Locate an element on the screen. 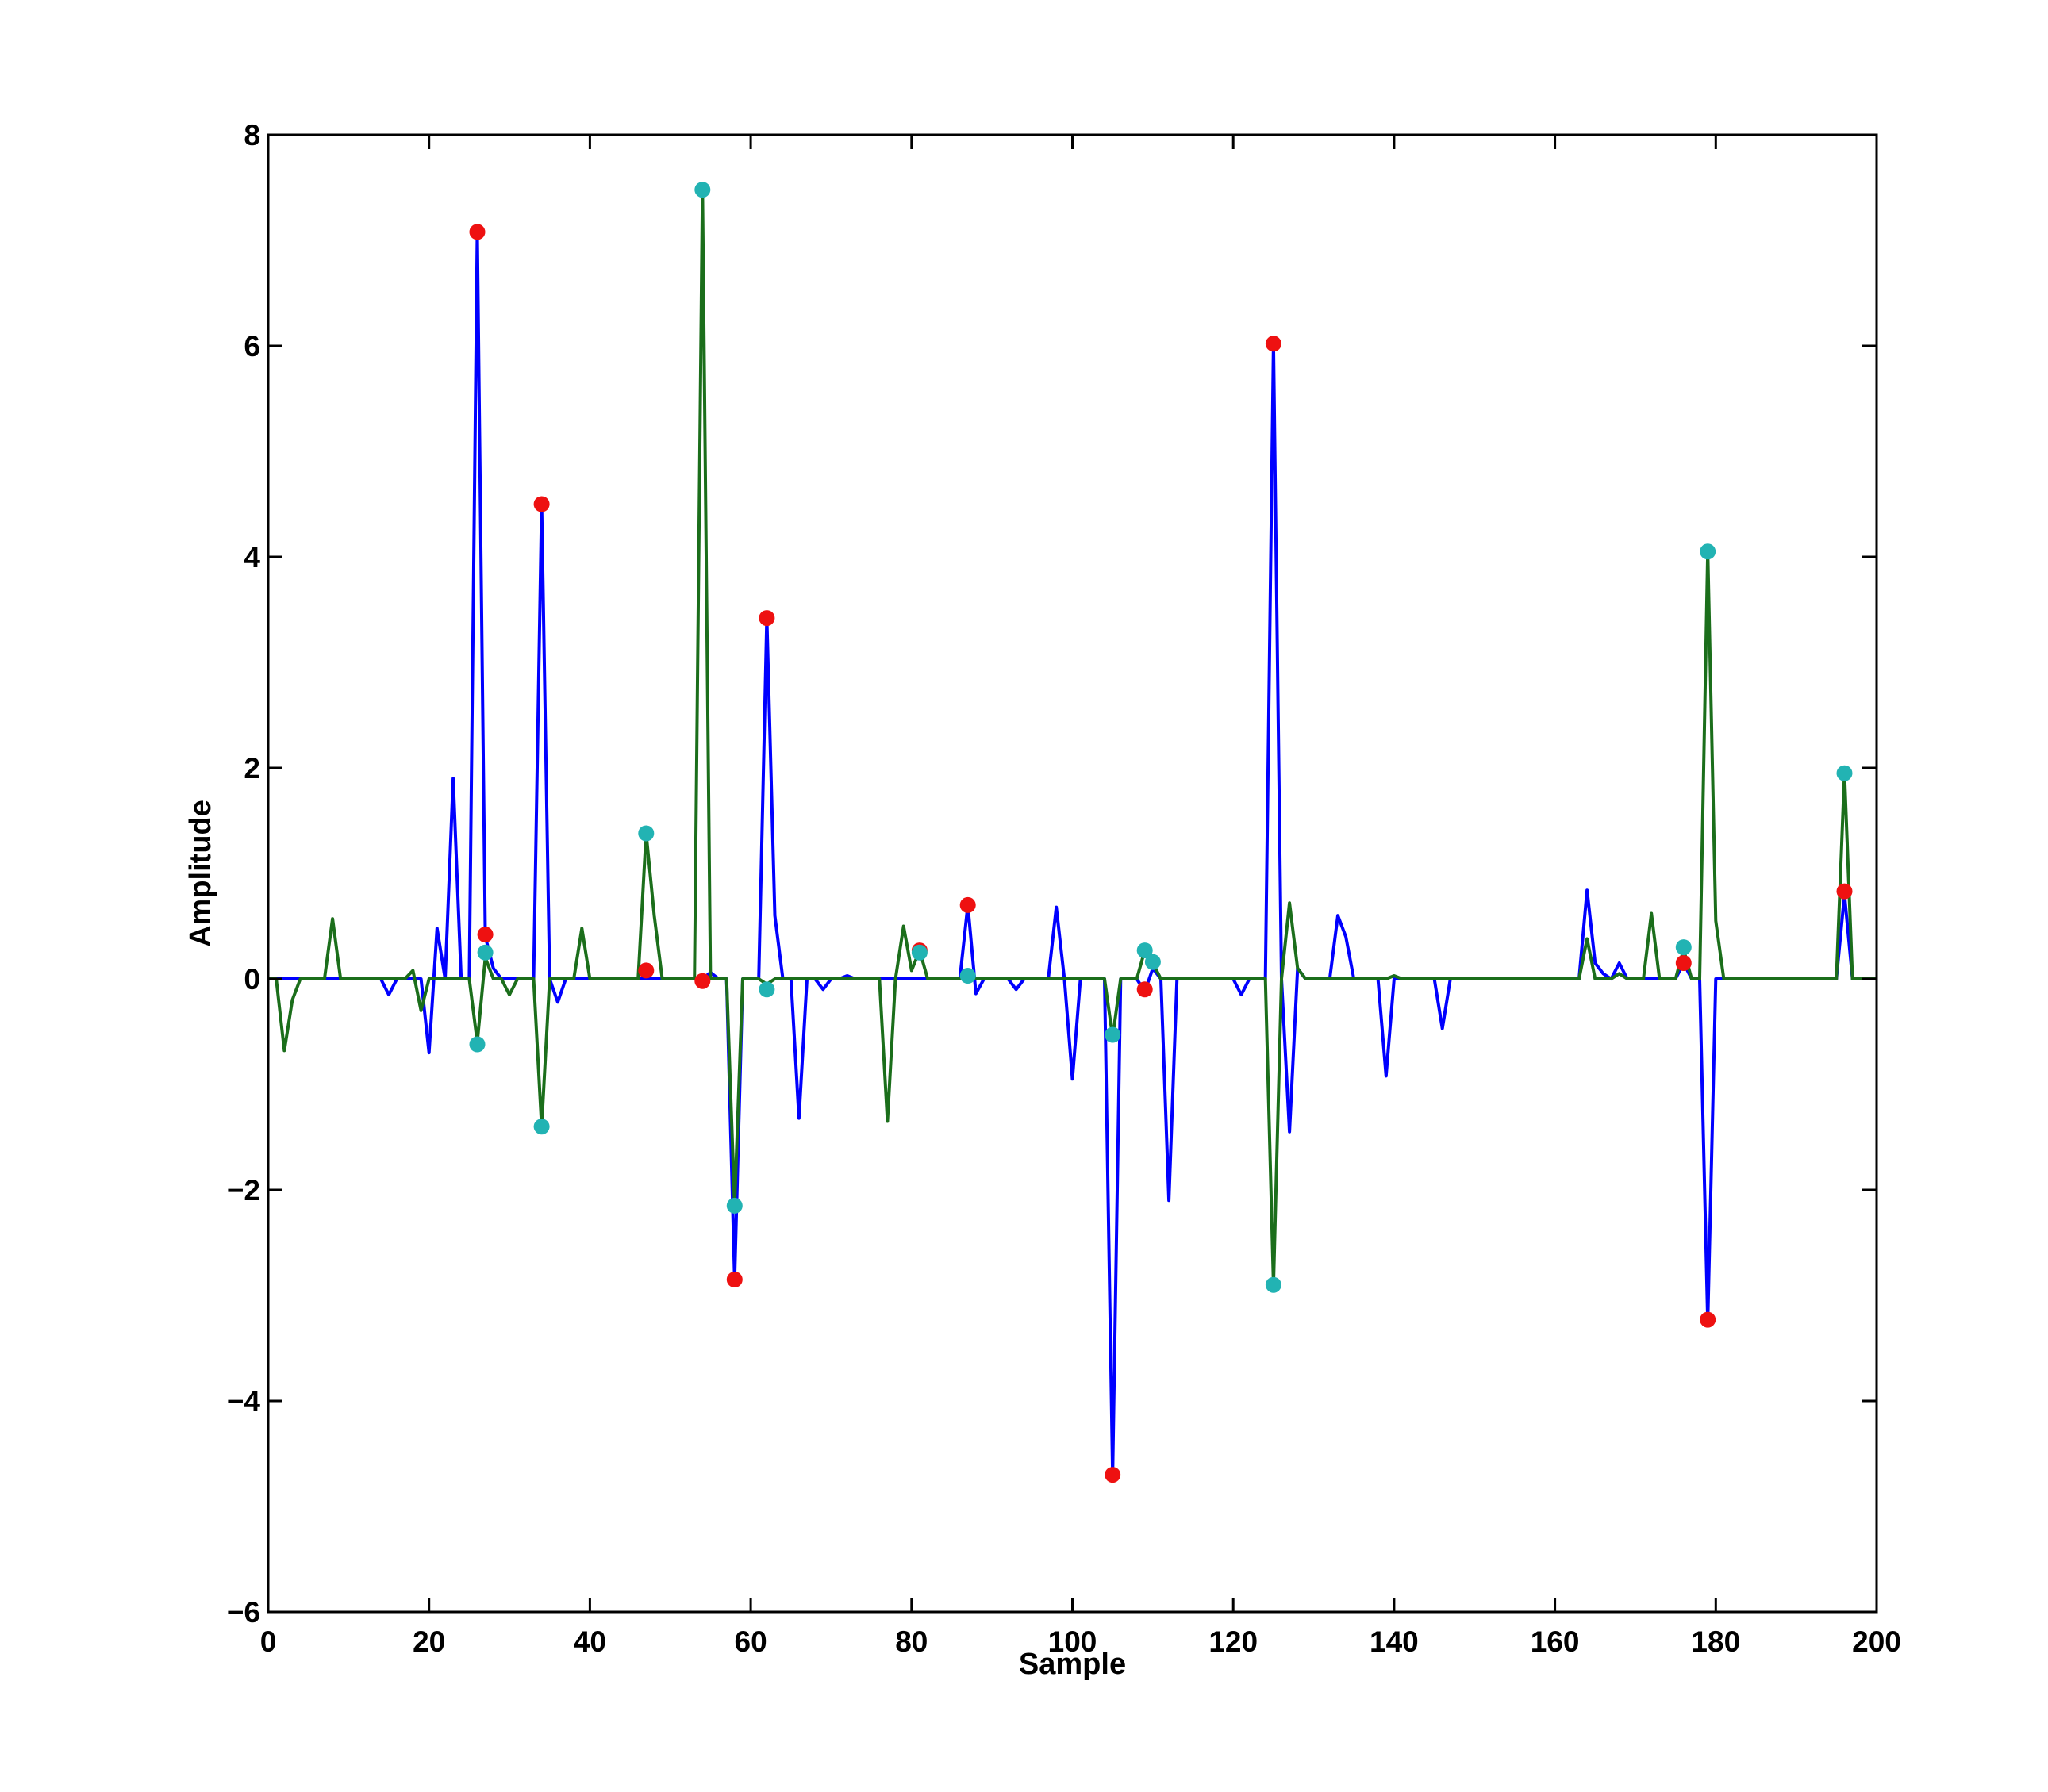 The width and height of the screenshot is (2048, 1792). x-tick-label-6: 120 is located at coordinates (1233, 1641).